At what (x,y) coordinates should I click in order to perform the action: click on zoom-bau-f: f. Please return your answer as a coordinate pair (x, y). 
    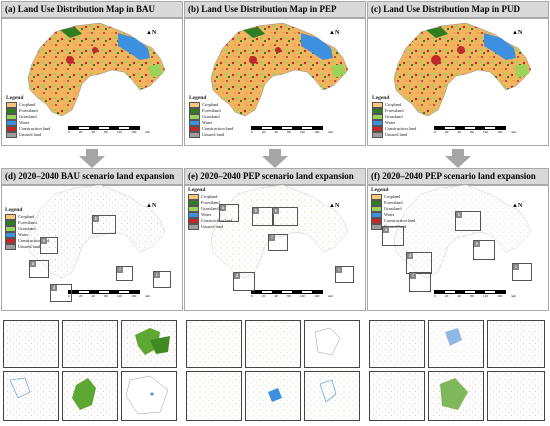
    Looking at the image, I should click on (149, 396).